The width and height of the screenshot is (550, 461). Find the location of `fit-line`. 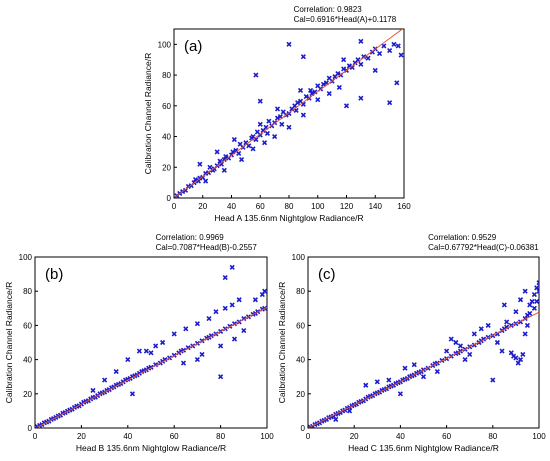

fit-line is located at coordinates (151, 367).